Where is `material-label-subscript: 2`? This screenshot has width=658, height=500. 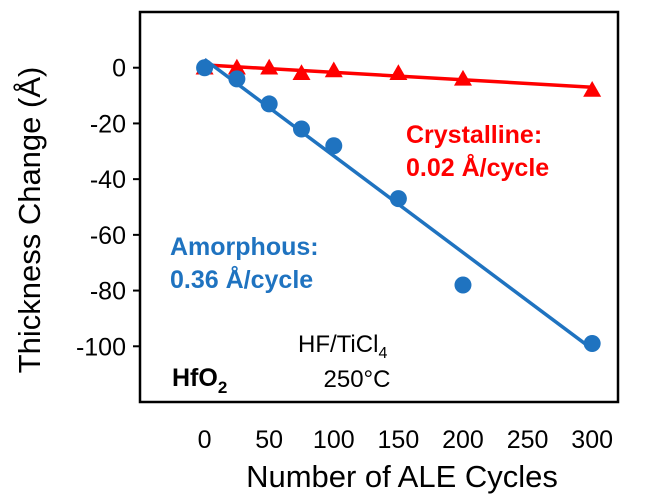
material-label-subscript: 2 is located at coordinates (222, 387).